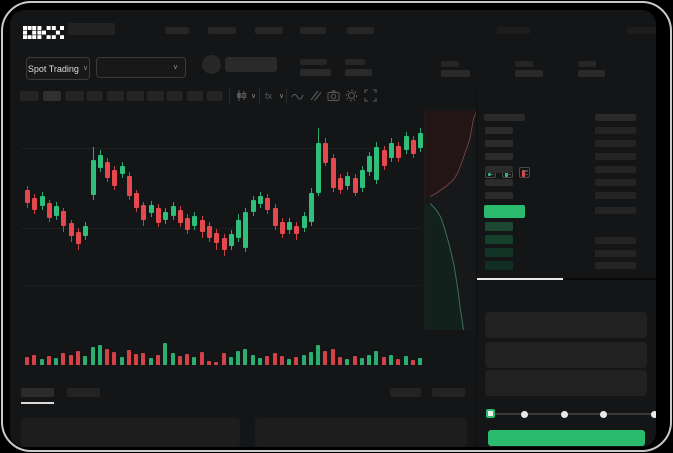 The image size is (673, 453). Describe the element at coordinates (315, 95) in the screenshot. I see `draw-tools-icon` at that location.